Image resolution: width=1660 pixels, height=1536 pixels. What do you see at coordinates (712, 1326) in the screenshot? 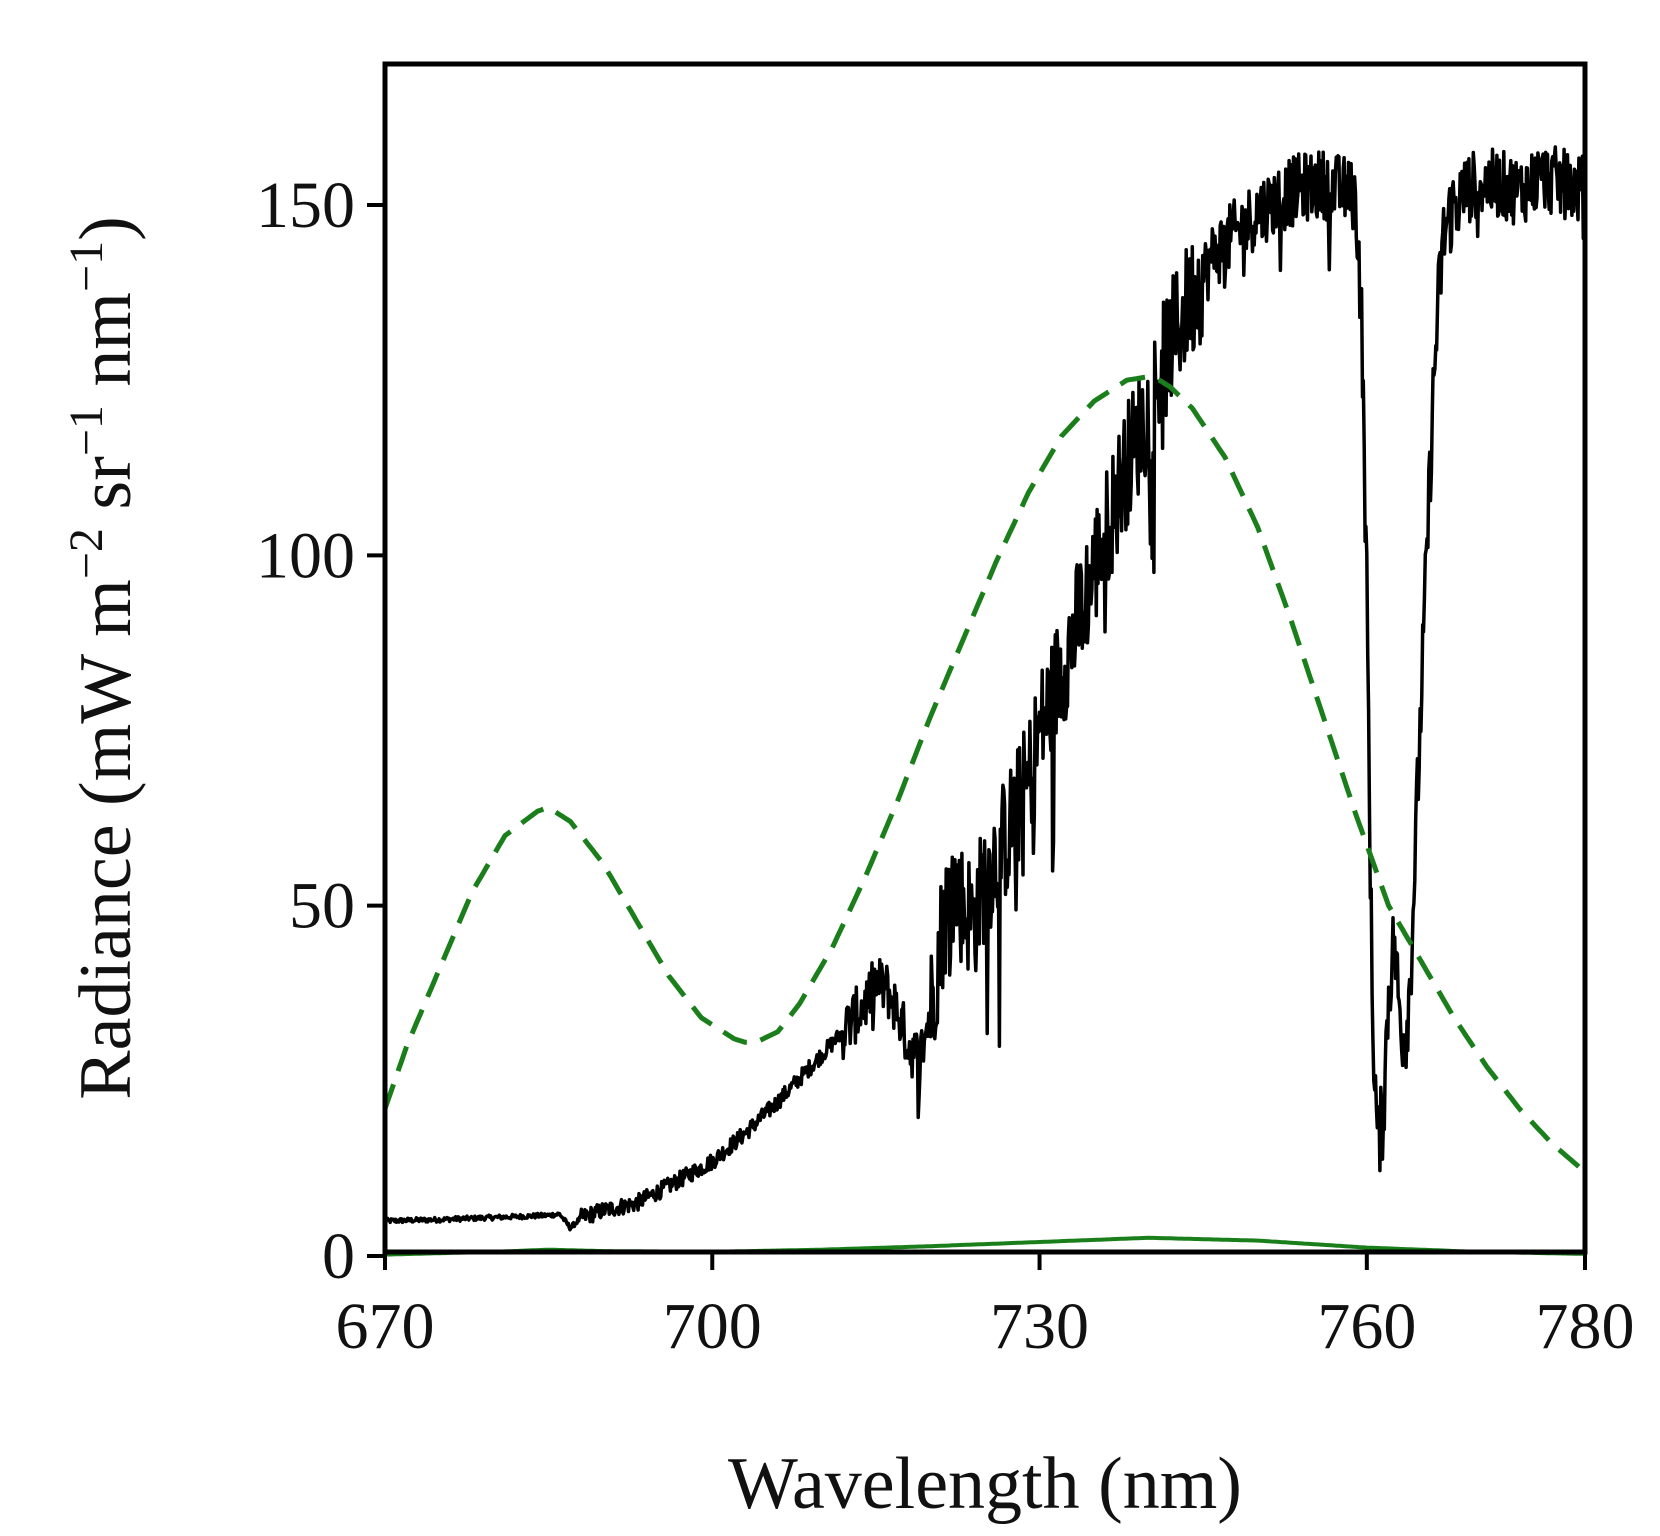
I see `x-tick-label-1: 700` at bounding box center [712, 1326].